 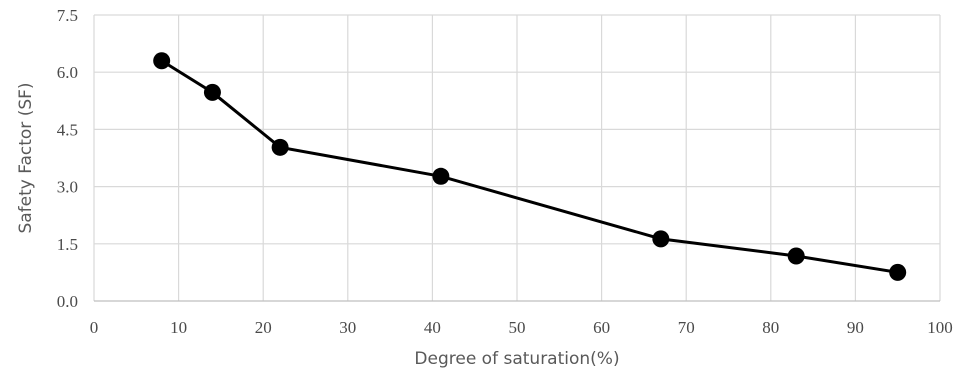 What do you see at coordinates (178, 327) in the screenshot?
I see `x-tick-label: 10` at bounding box center [178, 327].